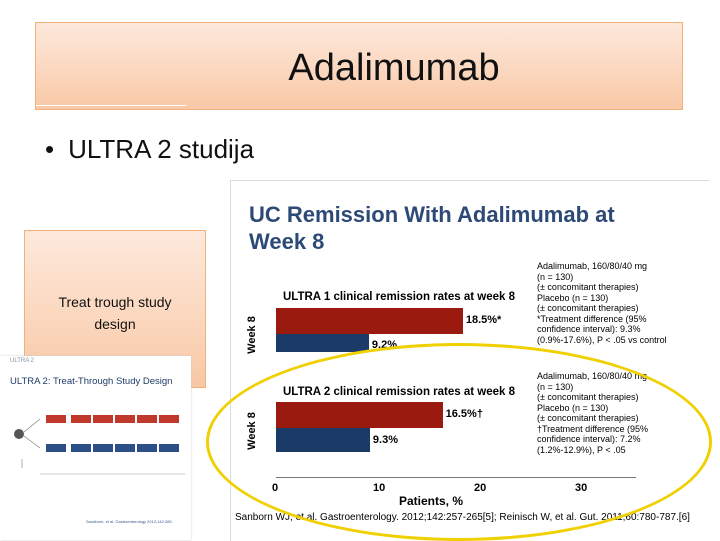  I want to click on panel1-legend-line: (n = 130), so click(555, 276).